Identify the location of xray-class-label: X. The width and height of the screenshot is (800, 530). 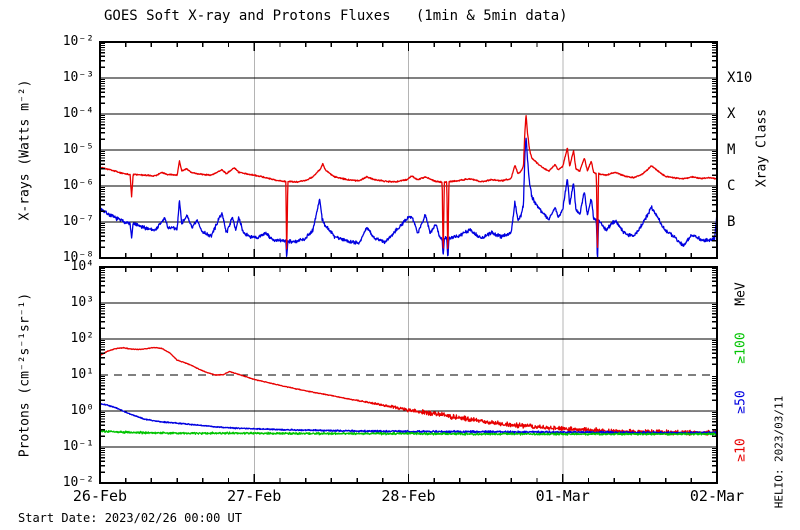
(731, 114).